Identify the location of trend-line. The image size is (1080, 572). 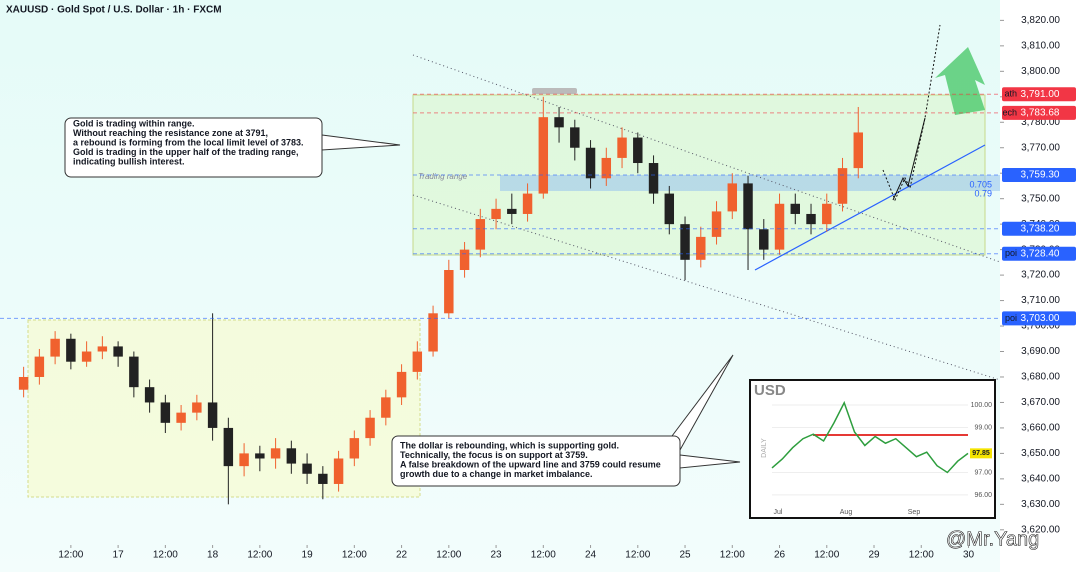
(870, 207).